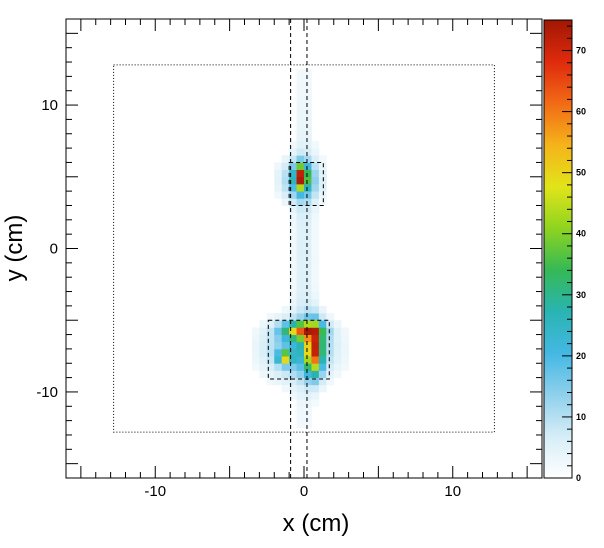 This screenshot has width=604, height=548. I want to click on colorbar, so click(558, 249).